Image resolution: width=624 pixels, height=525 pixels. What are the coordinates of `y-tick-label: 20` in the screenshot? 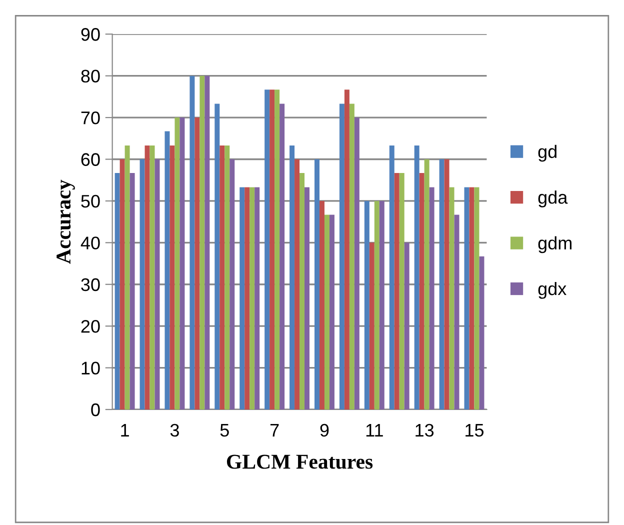 It's located at (90, 326).